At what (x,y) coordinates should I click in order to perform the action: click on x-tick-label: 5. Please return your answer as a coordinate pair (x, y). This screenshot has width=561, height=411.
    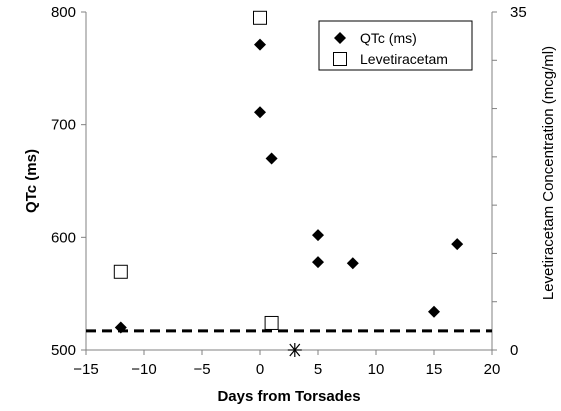
    Looking at the image, I should click on (318, 369).